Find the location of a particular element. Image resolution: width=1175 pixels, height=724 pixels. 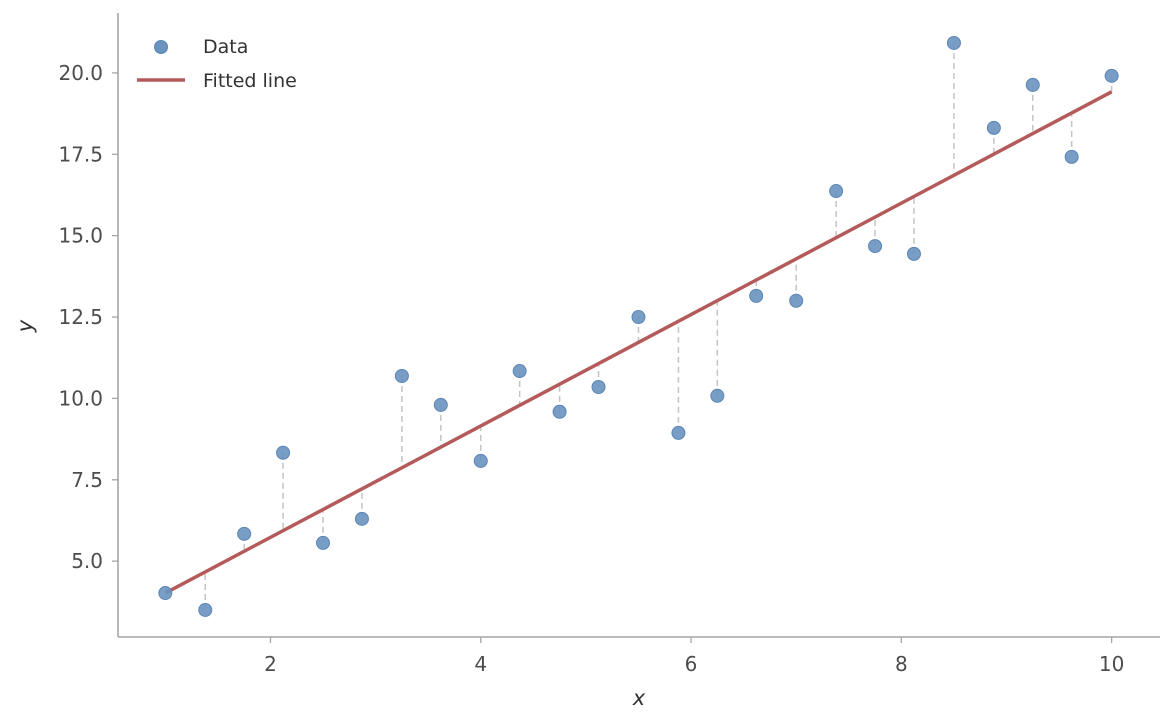

x-axis-label: x is located at coordinates (639, 698).